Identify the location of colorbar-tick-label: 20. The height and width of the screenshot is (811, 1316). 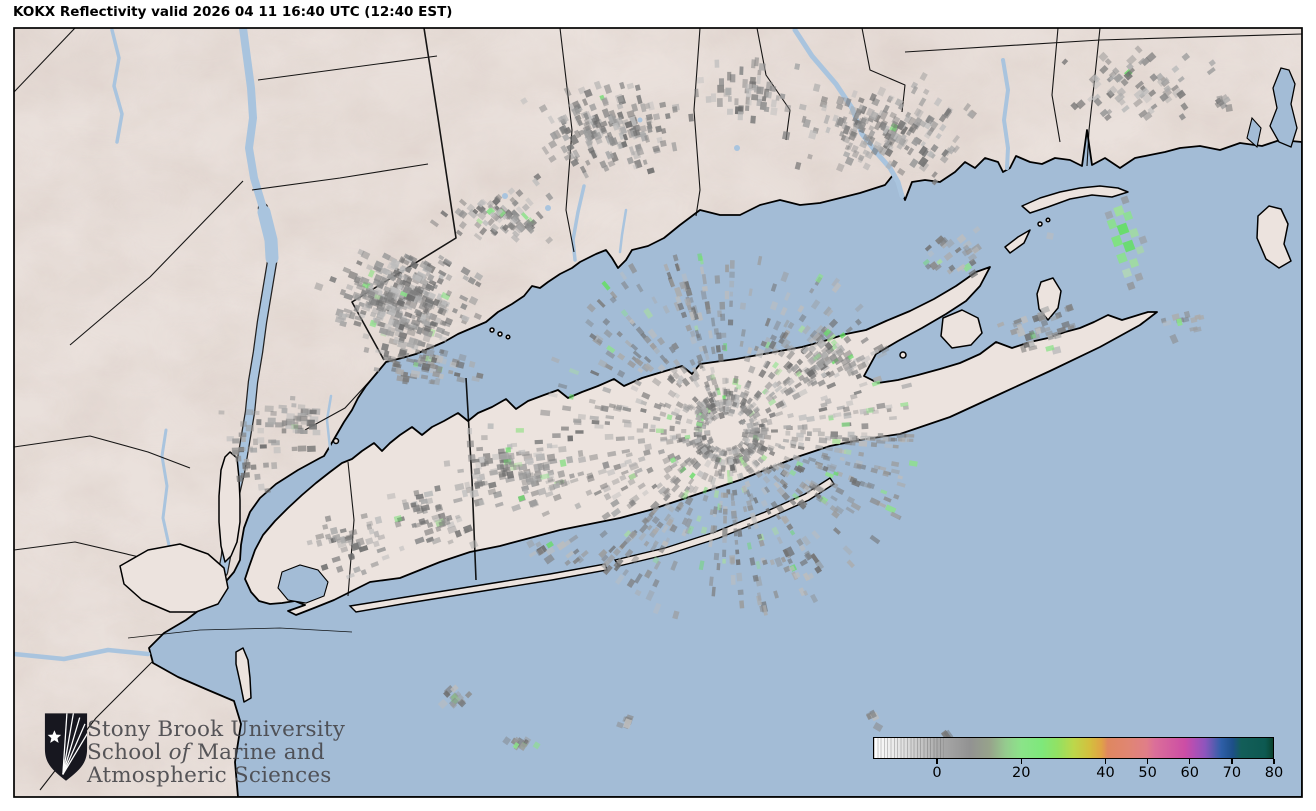
(1021, 773).